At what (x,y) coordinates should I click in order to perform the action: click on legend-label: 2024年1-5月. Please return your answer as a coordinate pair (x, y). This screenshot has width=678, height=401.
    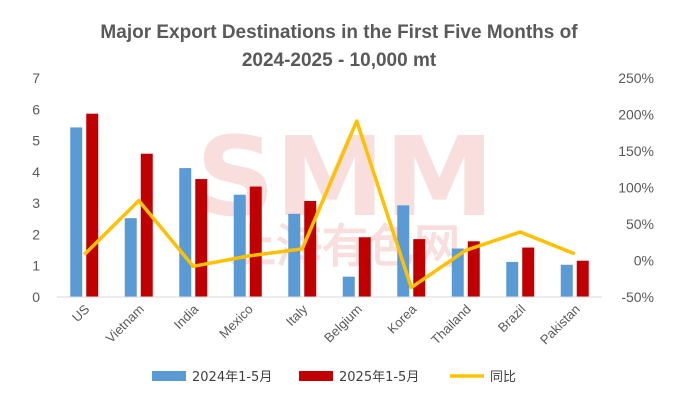
    Looking at the image, I should click on (232, 377).